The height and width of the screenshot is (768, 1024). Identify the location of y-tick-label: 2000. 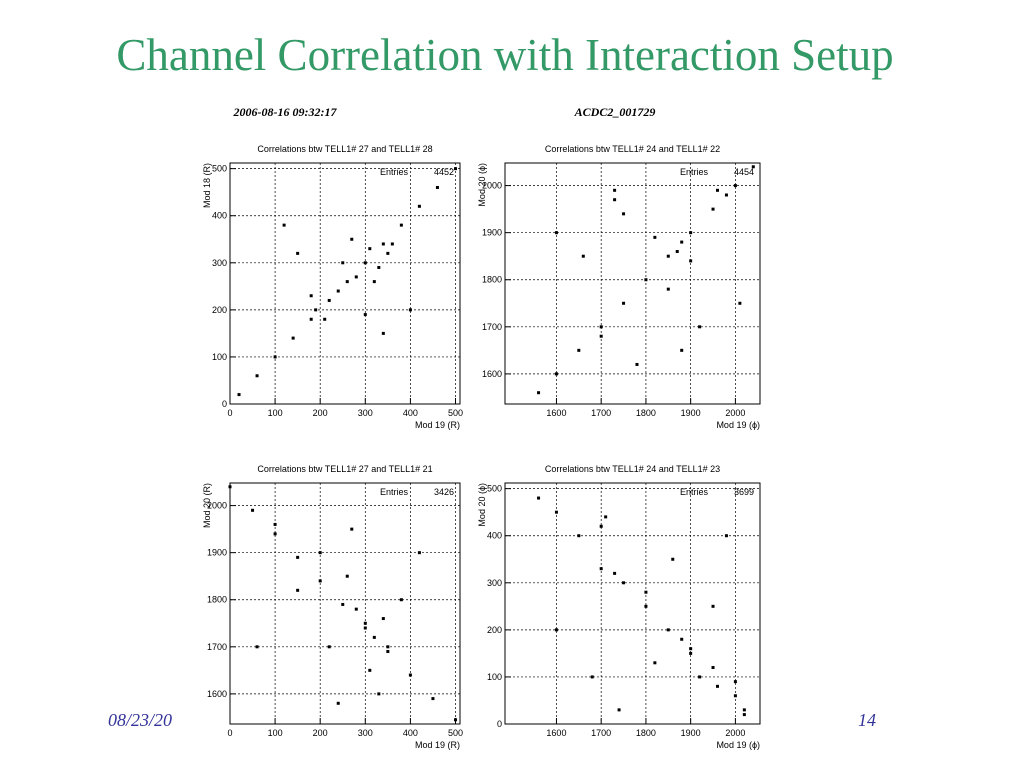
(217, 506).